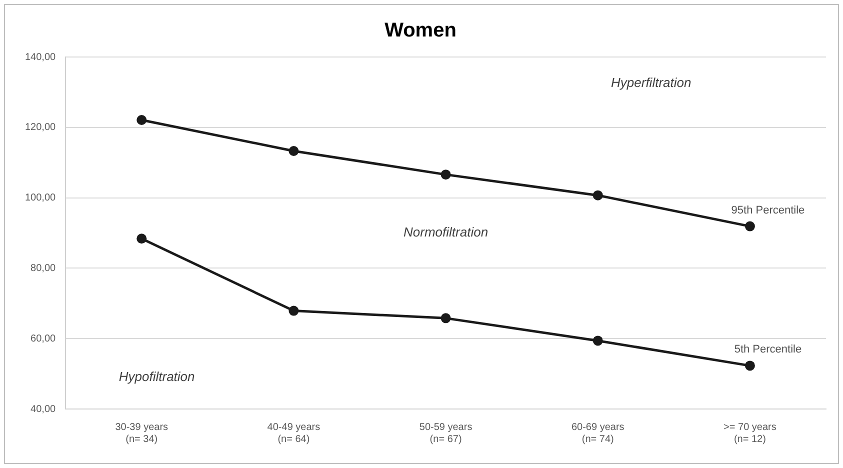 The width and height of the screenshot is (843, 468). I want to click on annotation: Hypofiltration, so click(156, 376).